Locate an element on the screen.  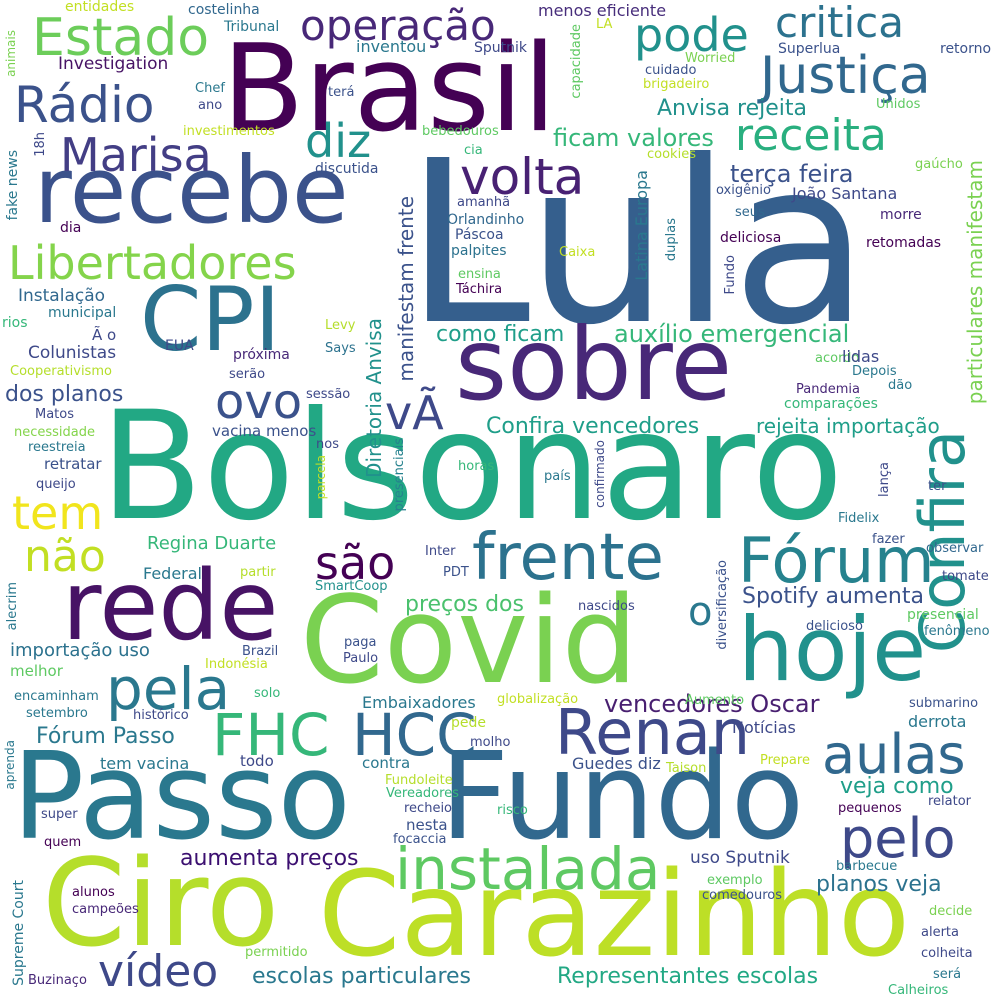
word-taison: Taison is located at coordinates (686, 768).